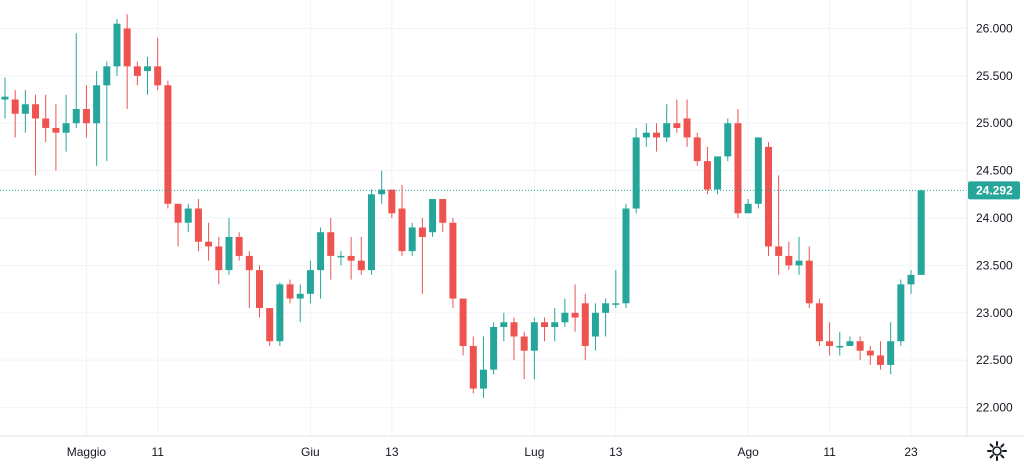 The height and width of the screenshot is (467, 1024). I want to click on price-tick-label: 22.000, so click(994, 408).